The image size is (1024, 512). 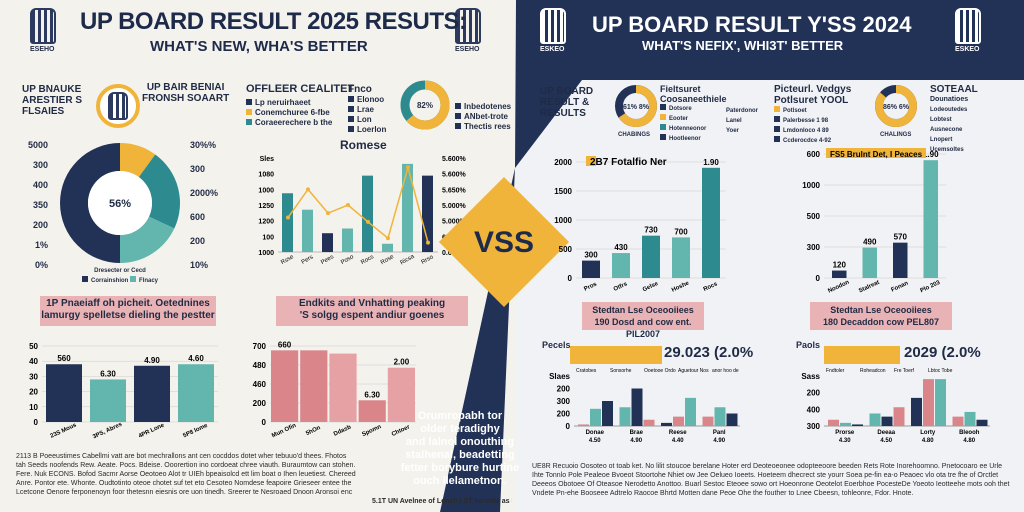 I want to click on x-tick: Otfrs, so click(x=621, y=287).